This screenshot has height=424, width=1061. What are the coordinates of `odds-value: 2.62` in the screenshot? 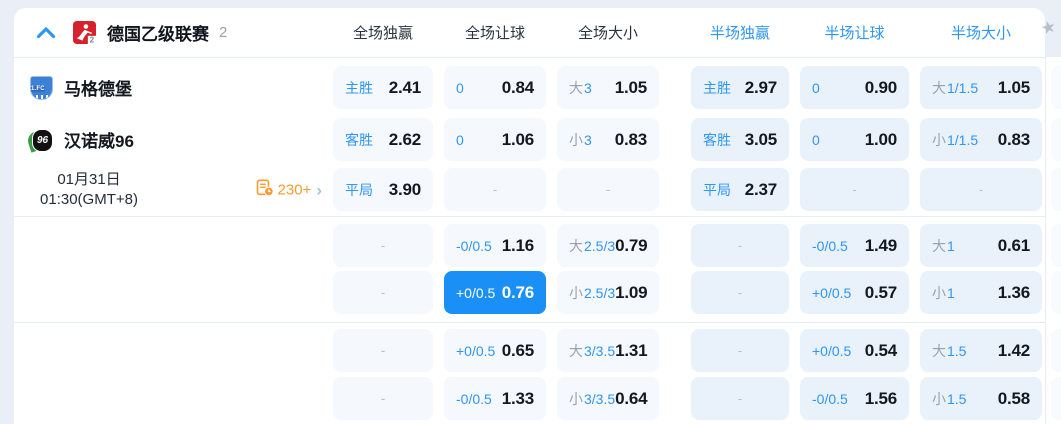 It's located at (404, 139).